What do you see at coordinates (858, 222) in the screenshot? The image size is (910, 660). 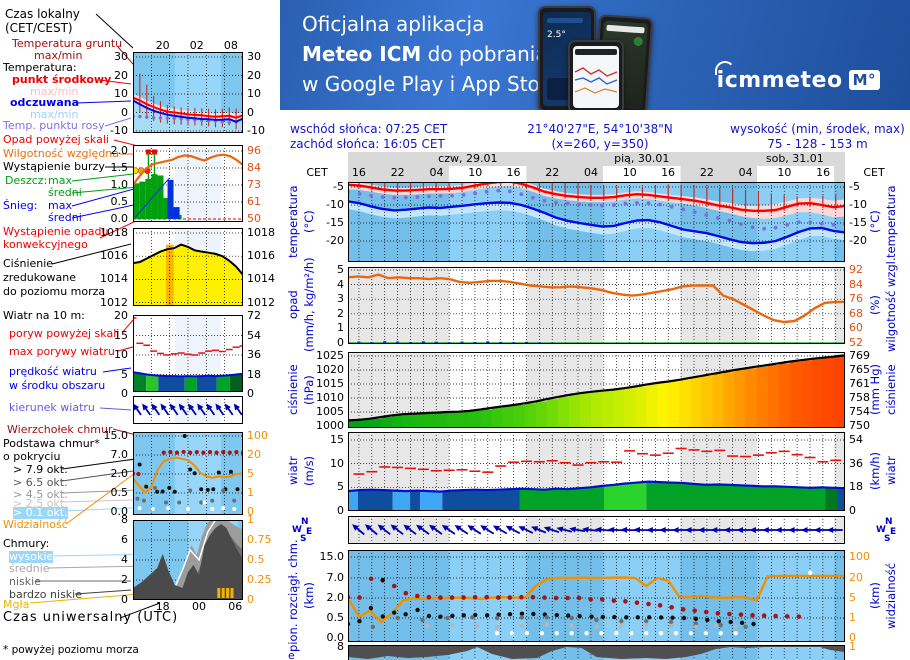 I see `temp-tick-right: -15` at bounding box center [858, 222].